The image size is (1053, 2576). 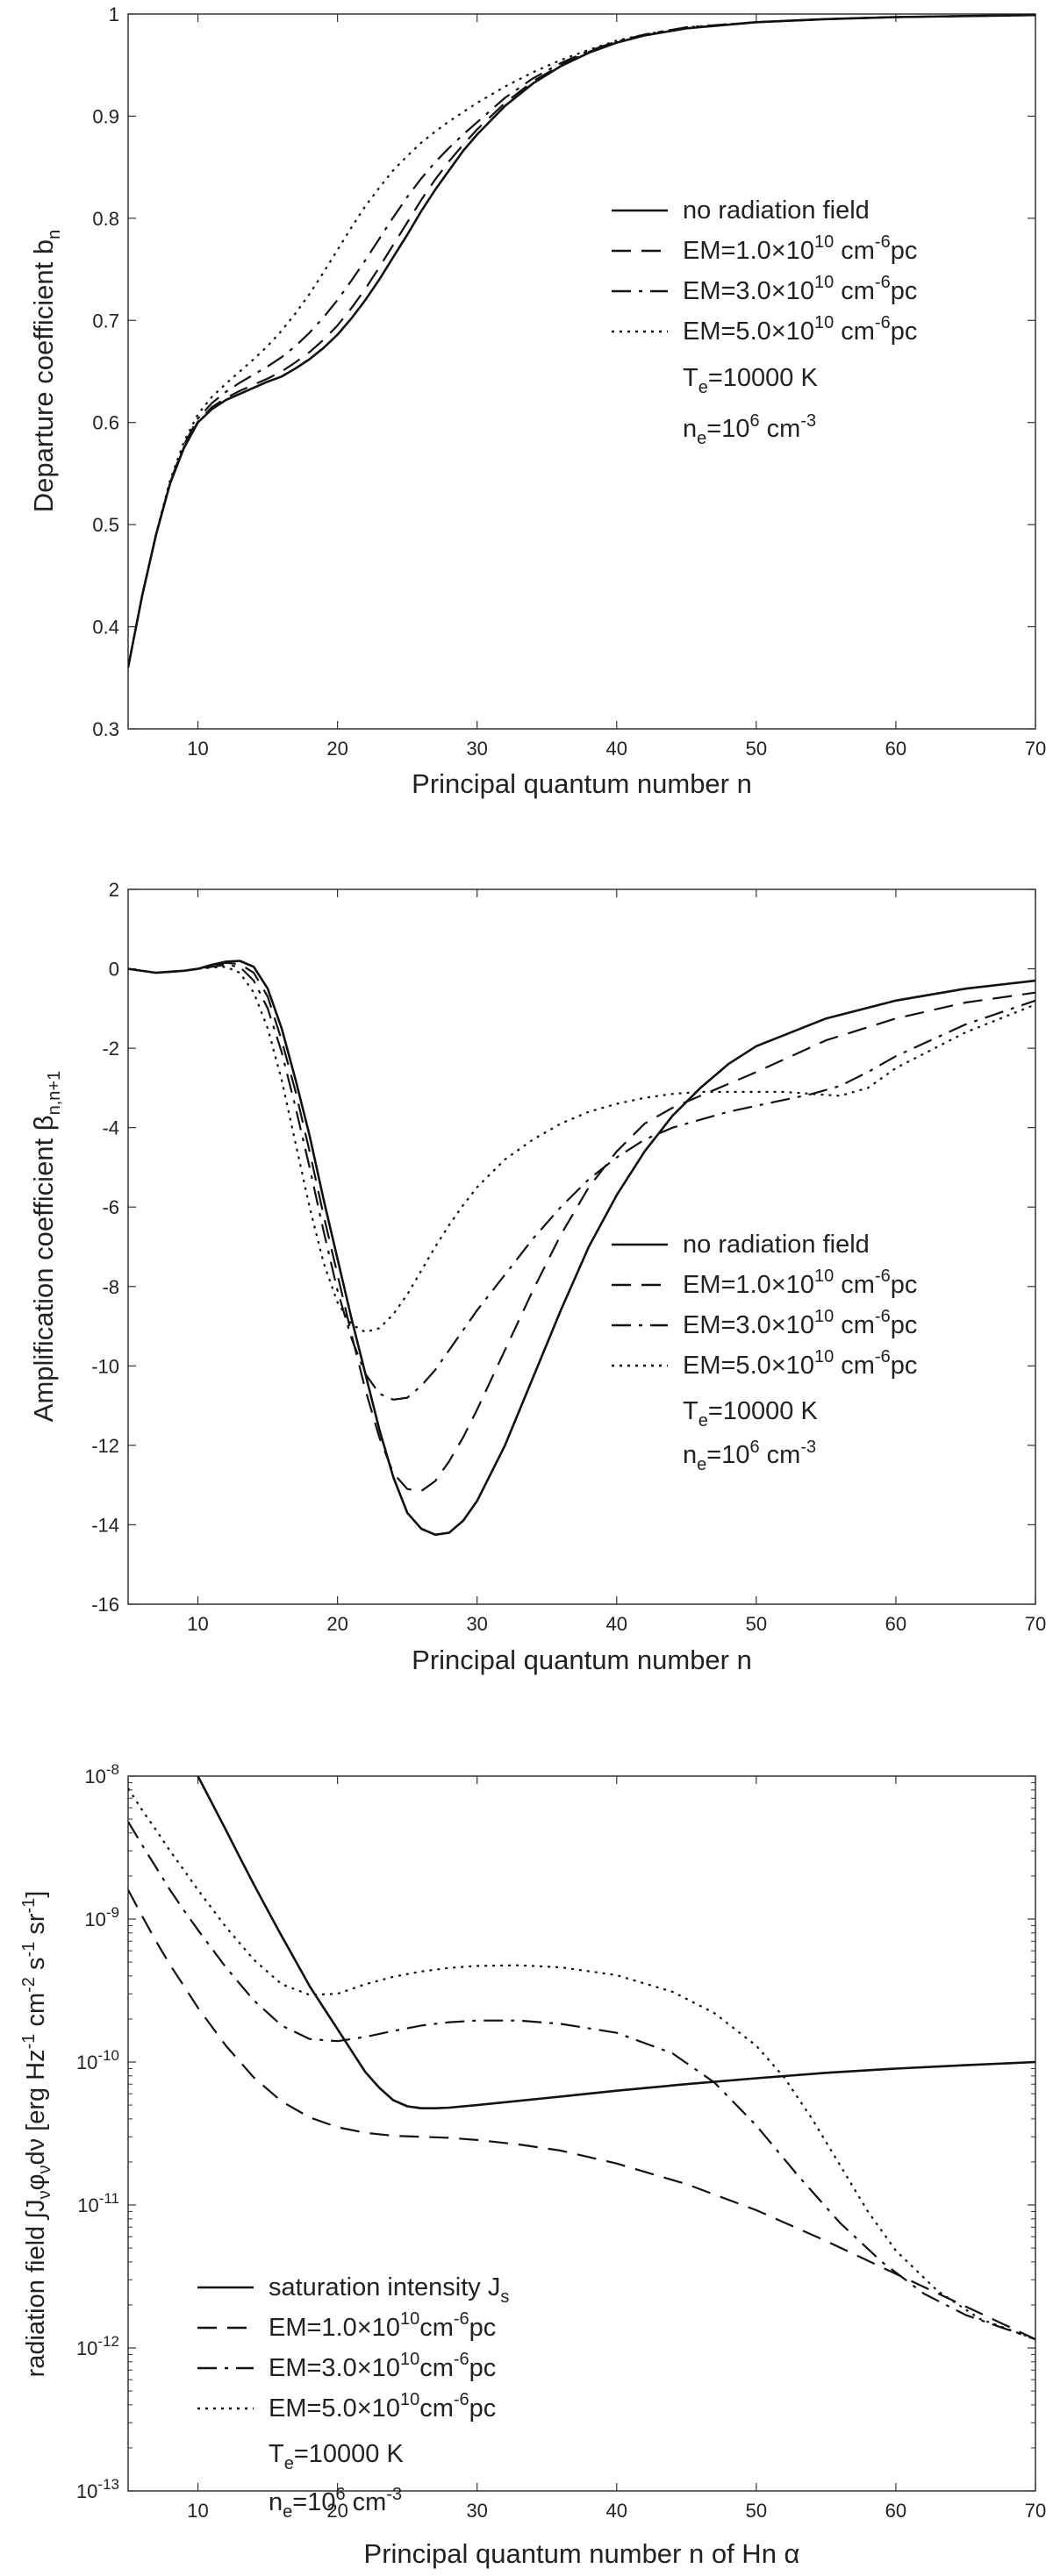 What do you see at coordinates (110, 1287) in the screenshot?
I see `y-tick-label: -8` at bounding box center [110, 1287].